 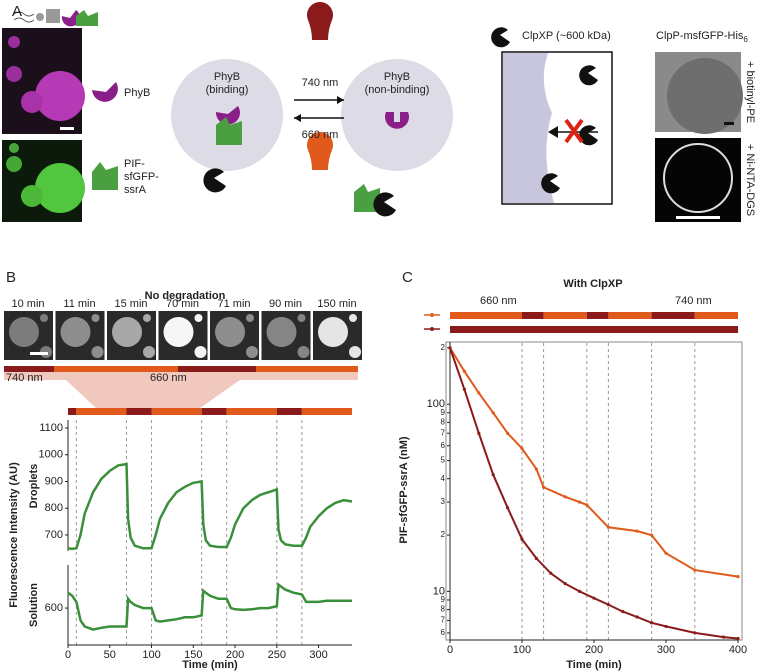 What do you see at coordinates (193, 655) in the screenshot?
I see `x-tick-label: 150` at bounding box center [193, 655].